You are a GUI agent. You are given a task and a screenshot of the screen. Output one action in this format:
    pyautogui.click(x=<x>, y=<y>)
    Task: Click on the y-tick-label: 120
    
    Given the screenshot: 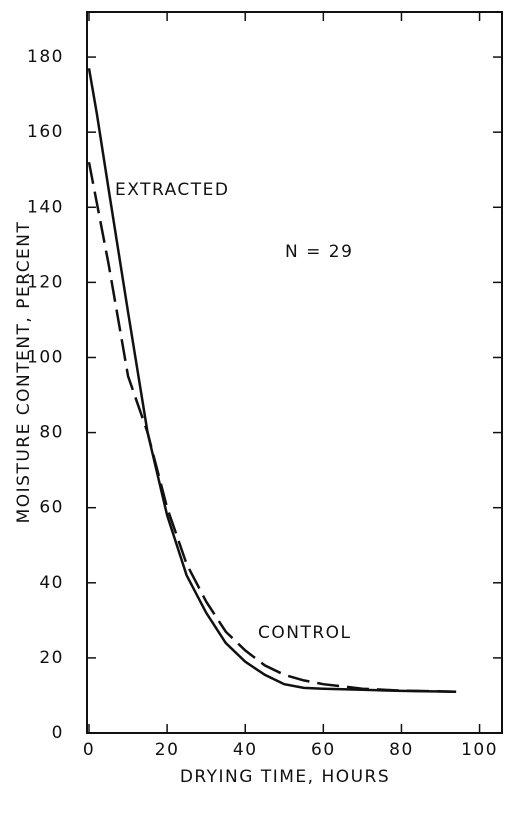 What is the action you would take?
    pyautogui.click(x=45, y=282)
    